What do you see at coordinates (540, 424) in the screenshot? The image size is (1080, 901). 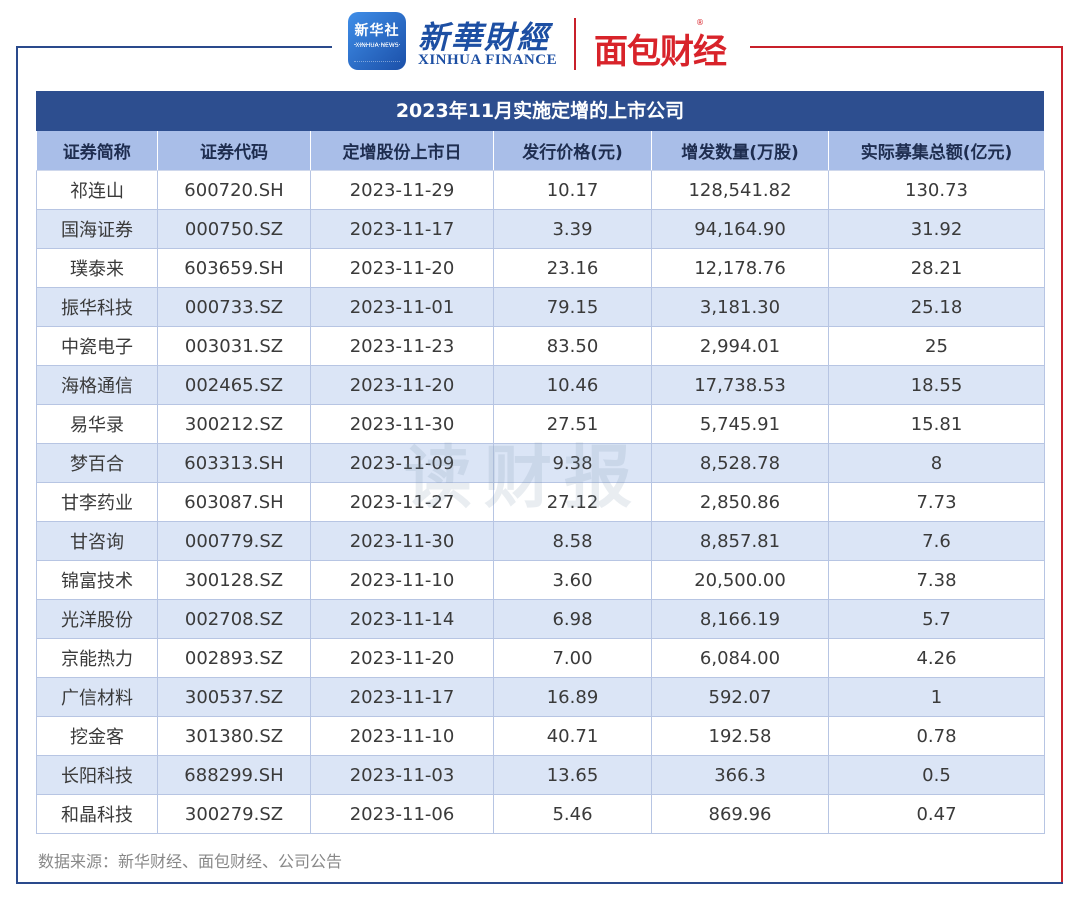 I see `table-row: 易华录 300212.SZ 2023-11-30 27.51 5,745.91 15.81` at bounding box center [540, 424].